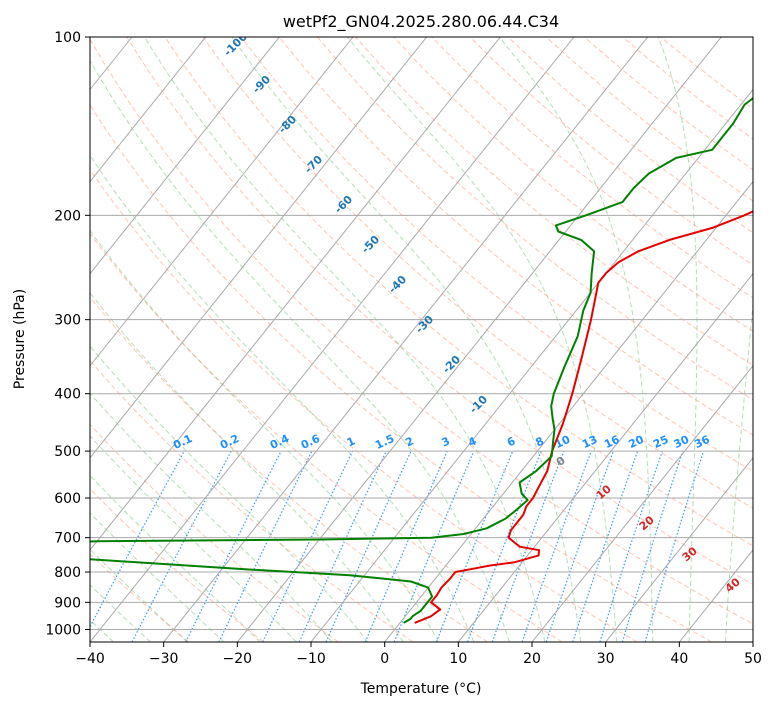 The height and width of the screenshot is (708, 775). What do you see at coordinates (397, 284) in the screenshot?
I see `moist-adiabat-label: -40` at bounding box center [397, 284].